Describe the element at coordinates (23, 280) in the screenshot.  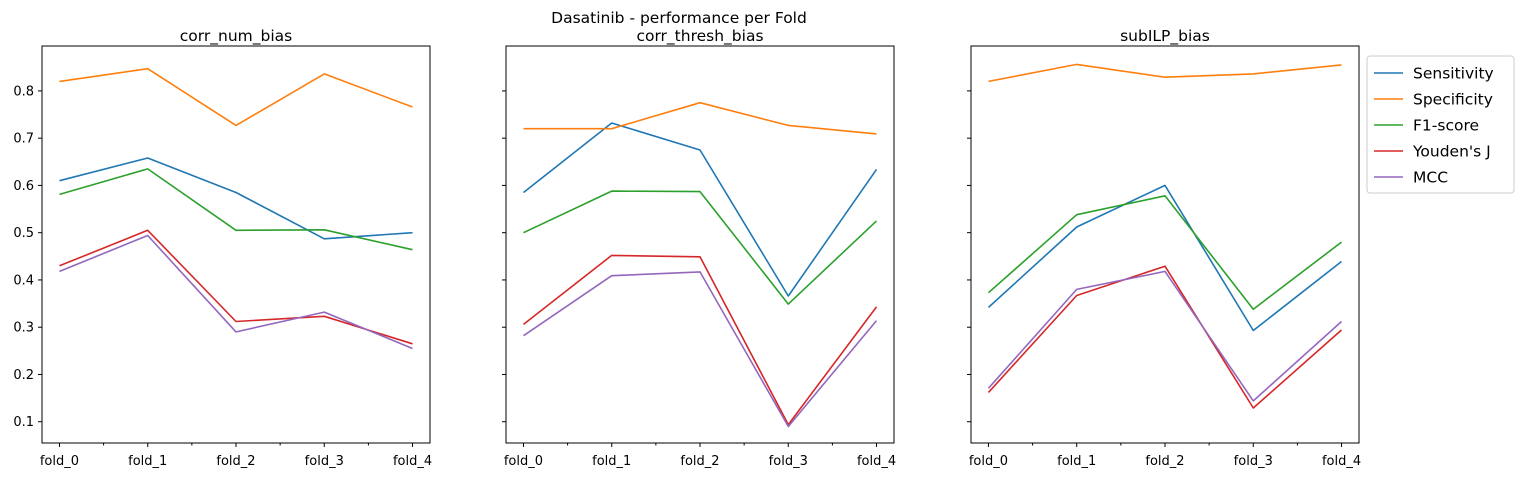
I see `y-tick-label: 0.4` at that location.